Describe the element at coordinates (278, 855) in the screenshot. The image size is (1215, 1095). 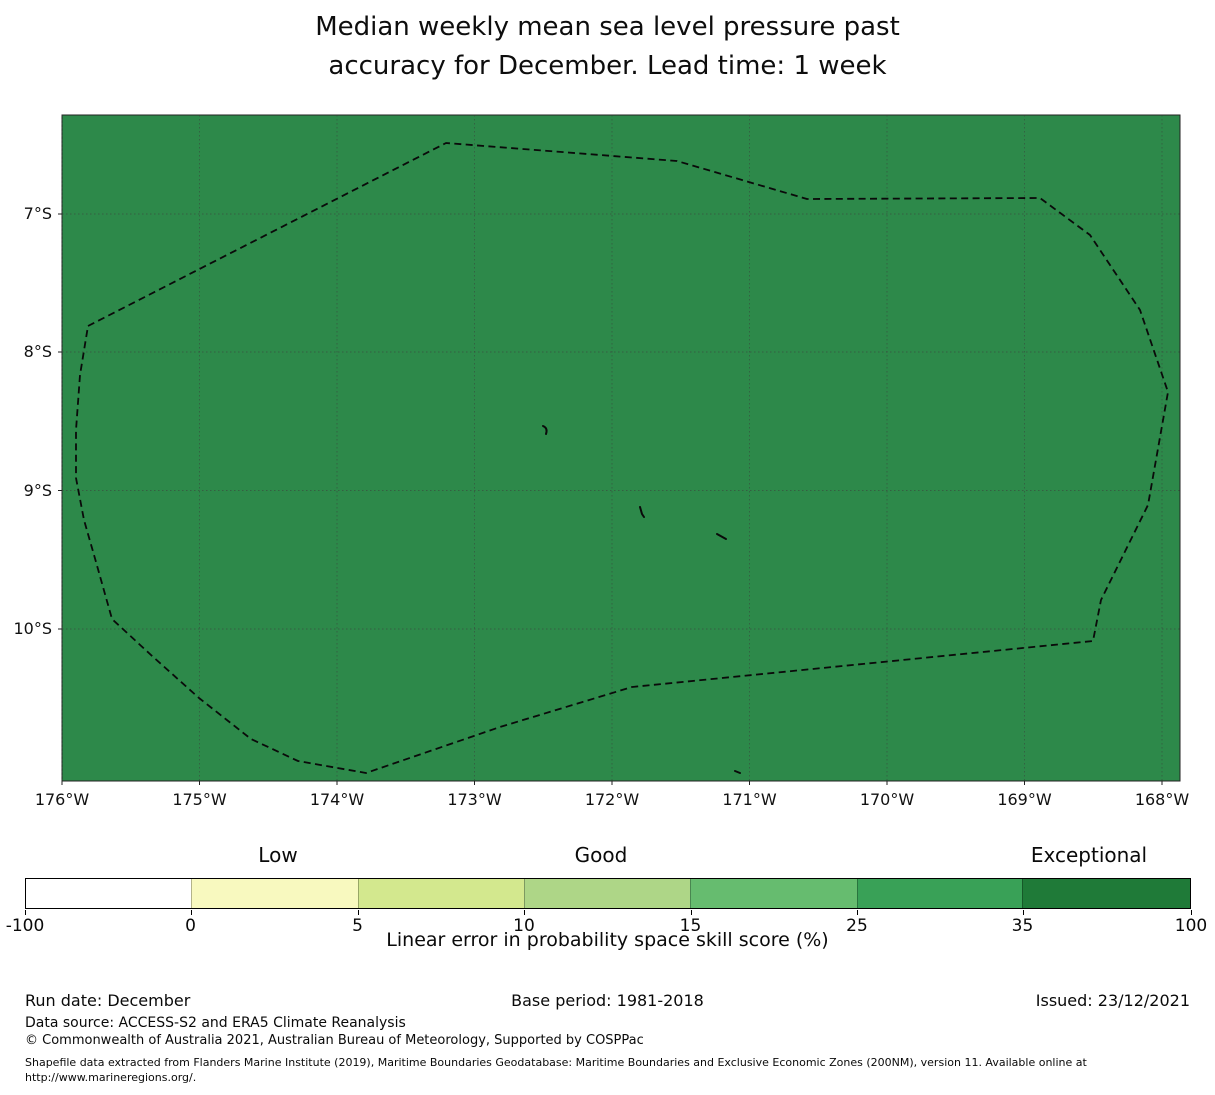
I see `colorbar-category-label: Low` at that location.